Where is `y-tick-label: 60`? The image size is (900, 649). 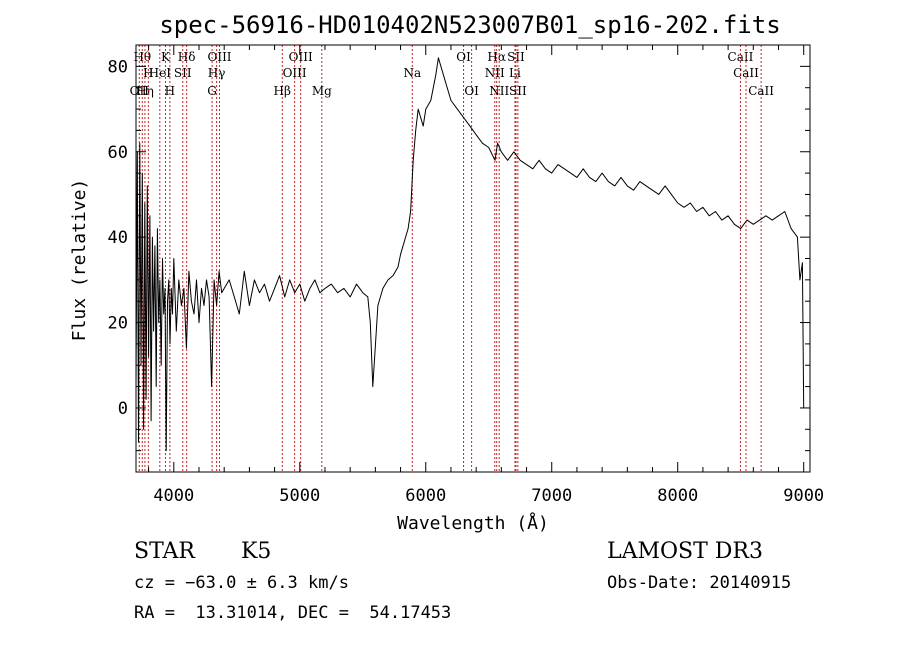 y-tick-label: 60 is located at coordinates (118, 153).